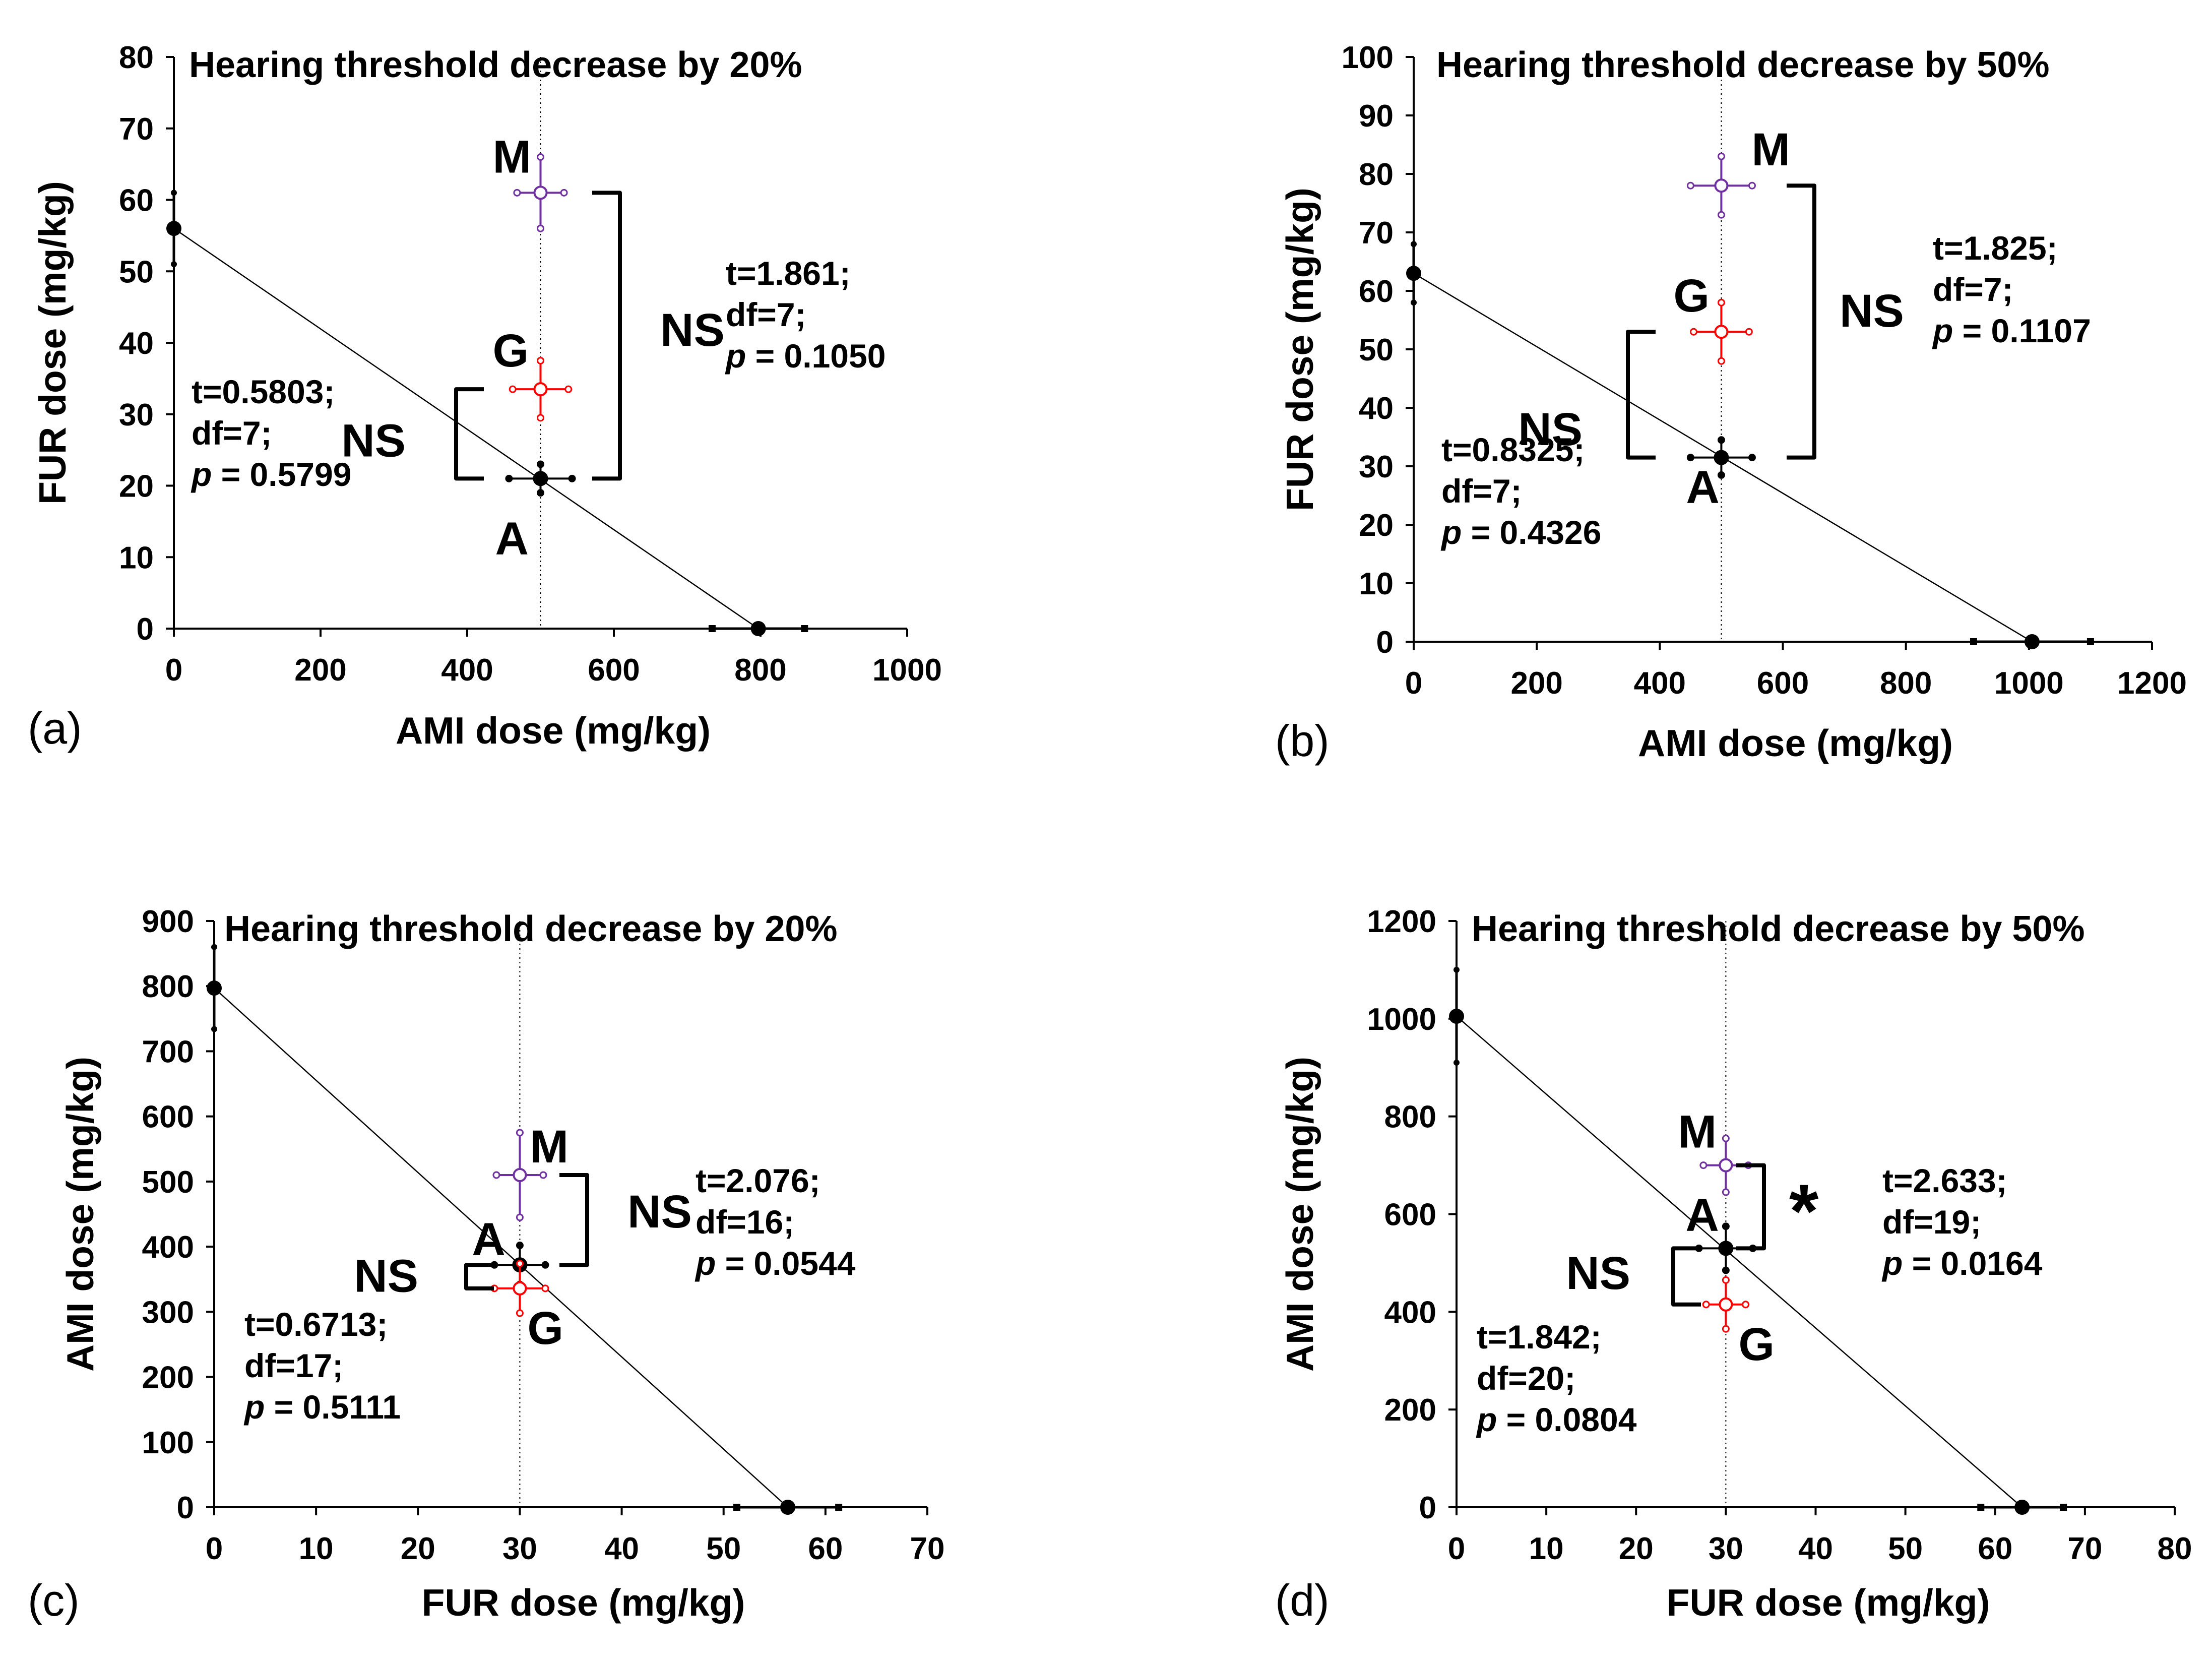  I want to click on y-tick-label: 60, so click(136, 200).